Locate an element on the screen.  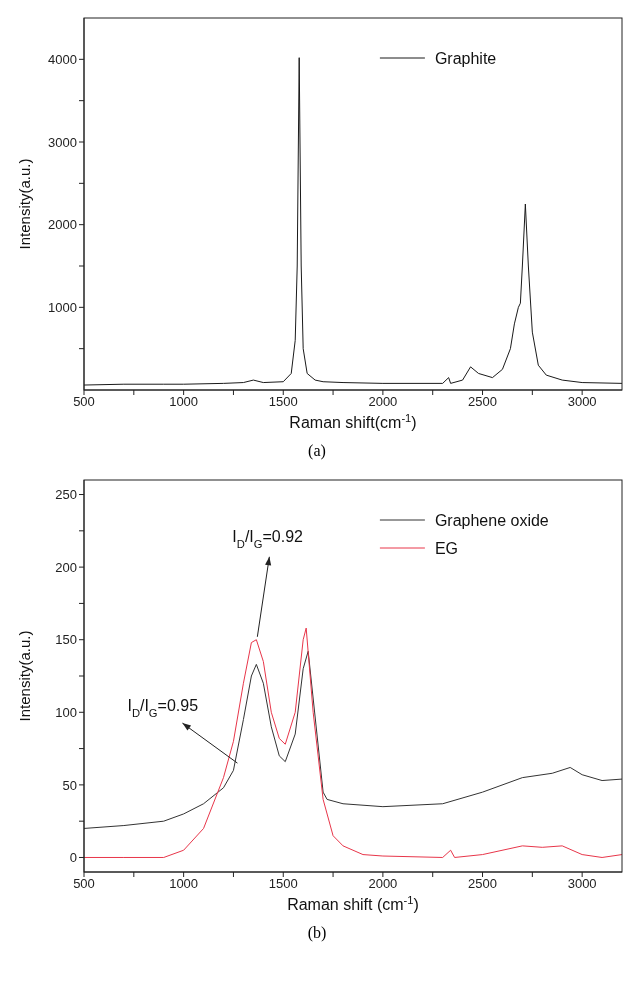
y-tick-label: 50 is located at coordinates (69, 785).